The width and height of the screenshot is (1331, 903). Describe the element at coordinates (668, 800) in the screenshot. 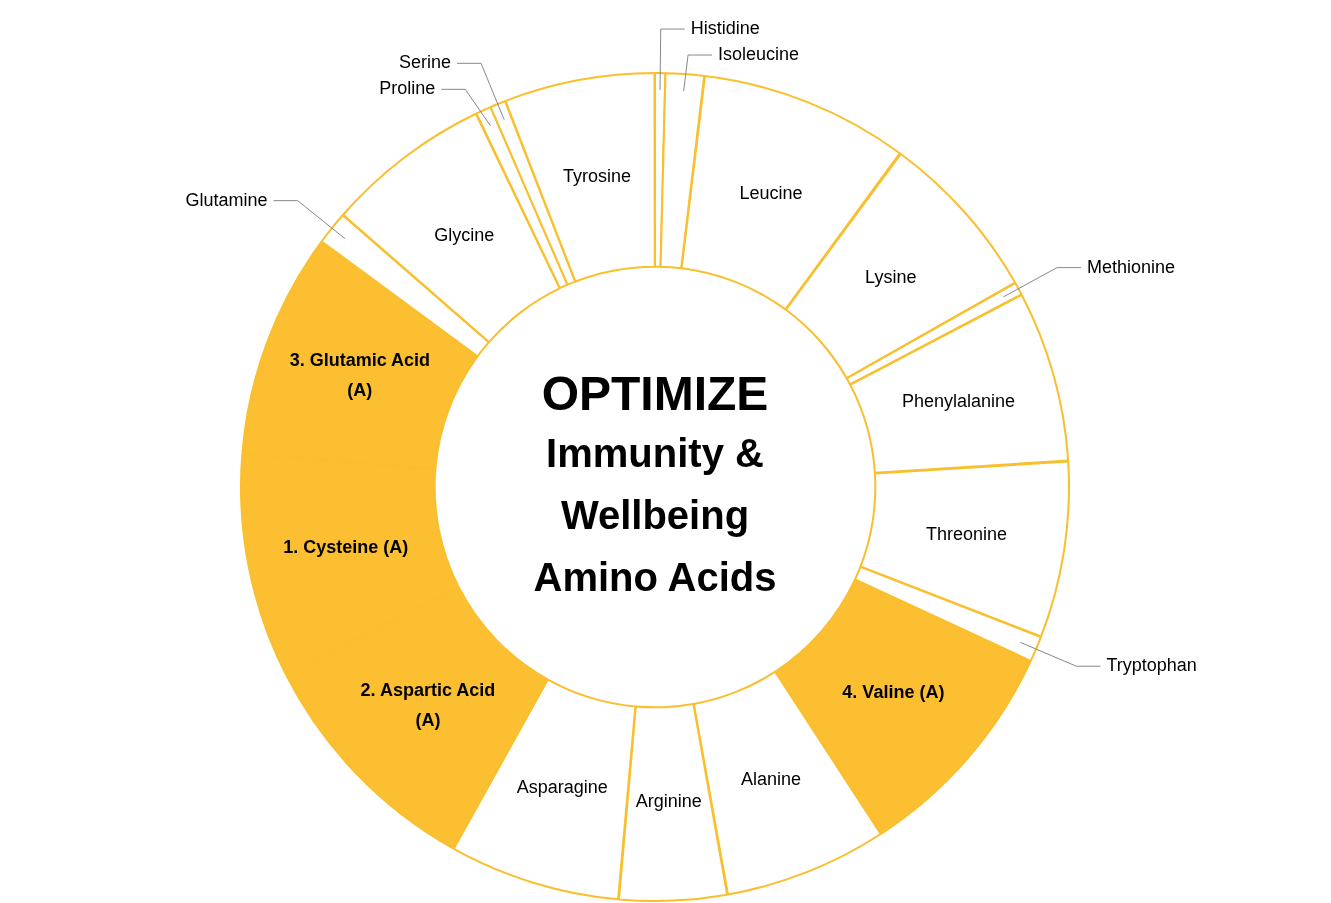

I see `slice-label: Arginine` at that location.